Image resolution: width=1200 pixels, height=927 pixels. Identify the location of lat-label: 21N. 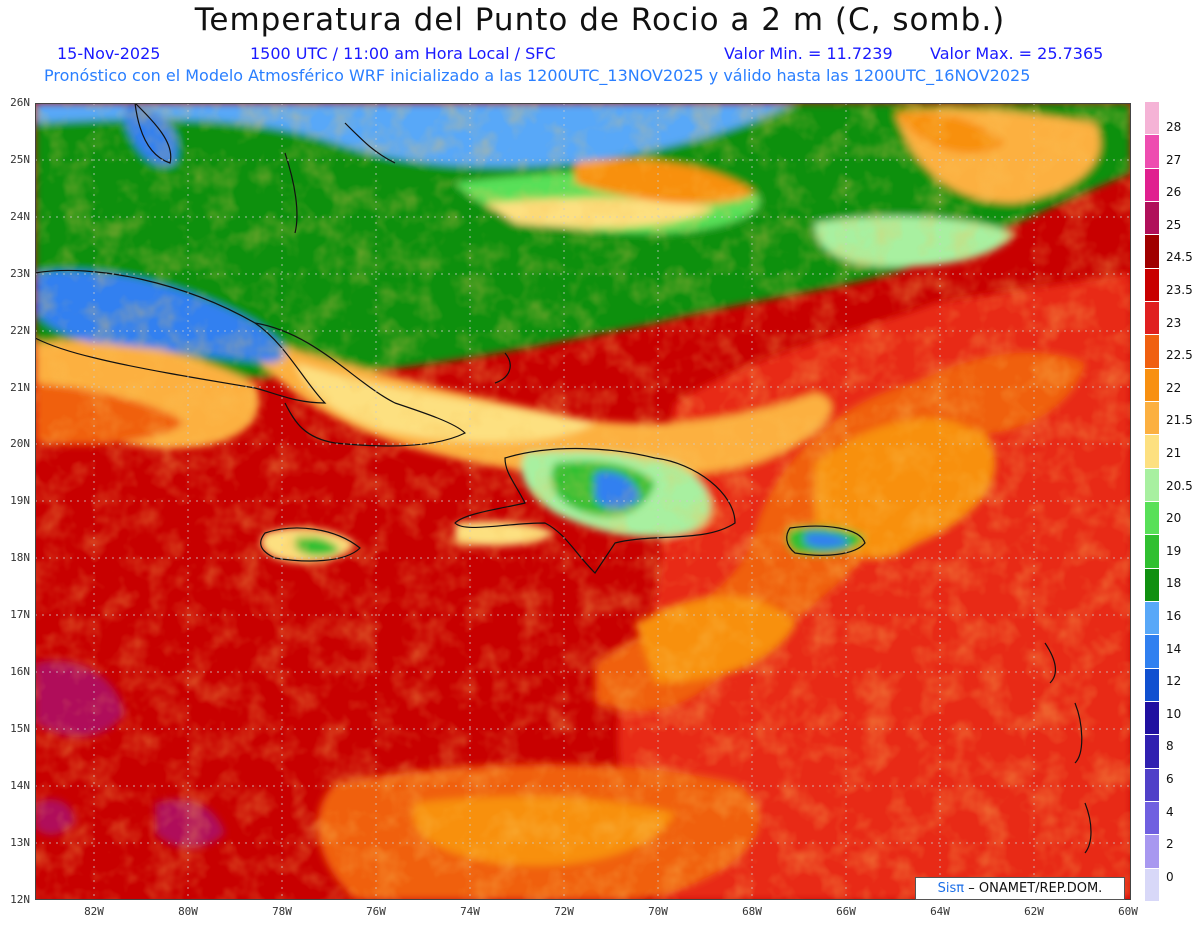
(20, 387).